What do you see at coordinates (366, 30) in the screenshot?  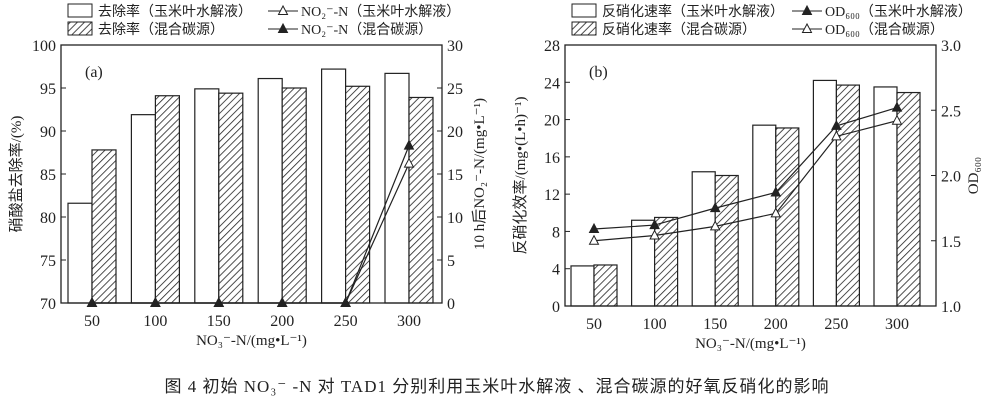 I see `legend-label: NO₂⁻-N（混合碳源）` at bounding box center [366, 30].